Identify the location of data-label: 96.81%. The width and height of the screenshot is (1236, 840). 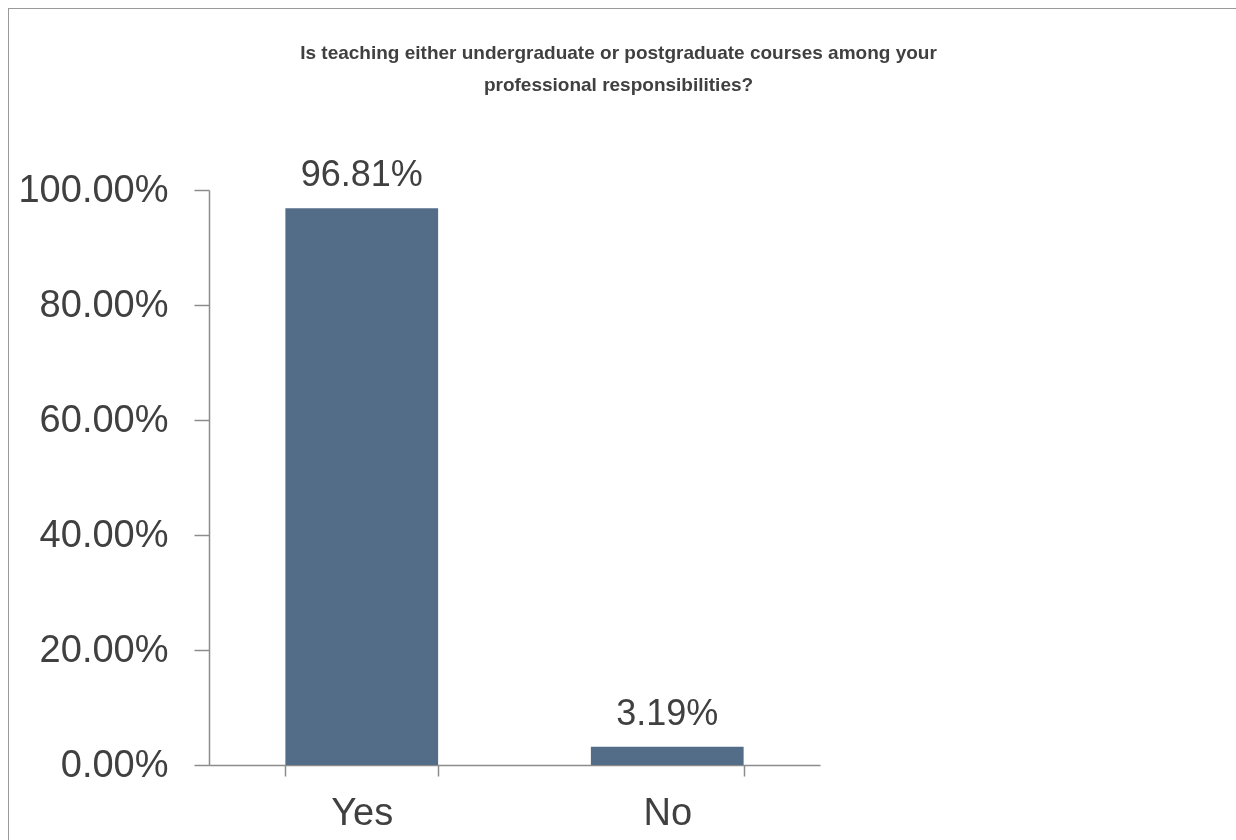
(361, 174).